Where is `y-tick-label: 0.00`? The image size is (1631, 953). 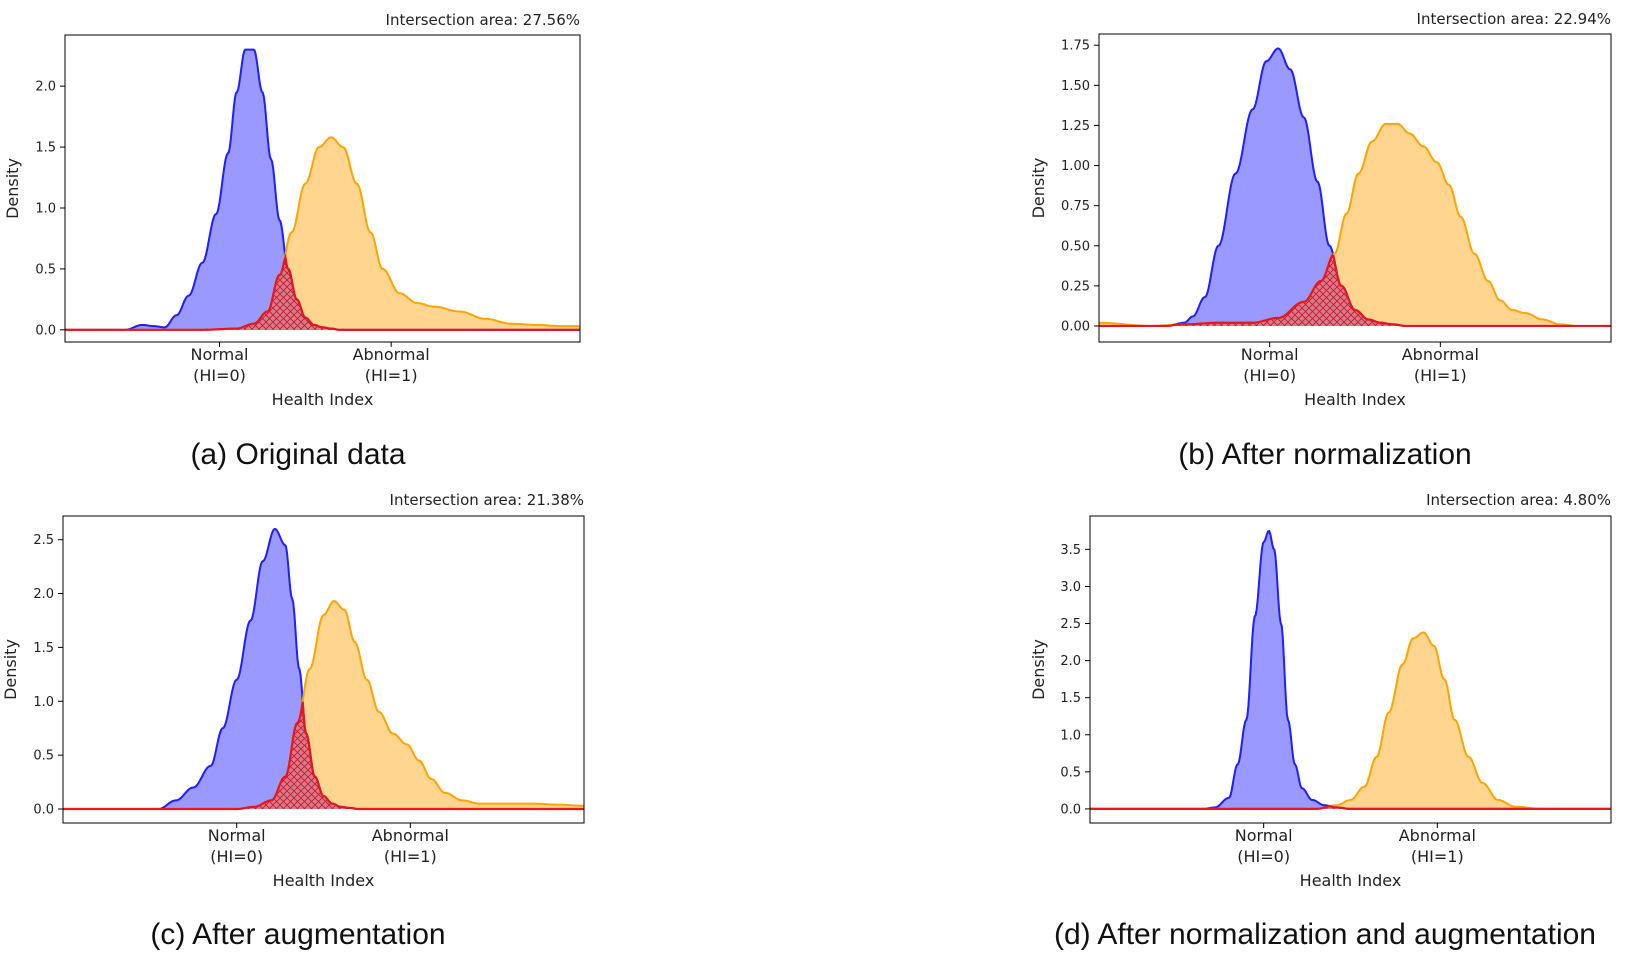
y-tick-label: 0.00 is located at coordinates (1075, 326).